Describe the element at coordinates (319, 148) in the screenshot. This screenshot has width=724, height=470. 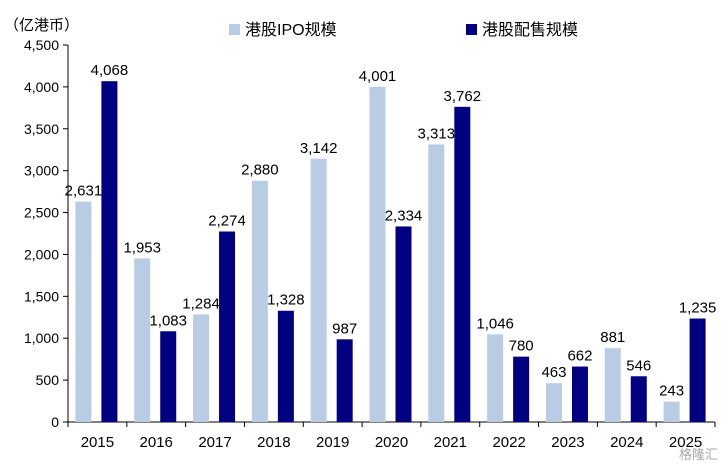
I see `data-label-ipo: 3,142` at that location.